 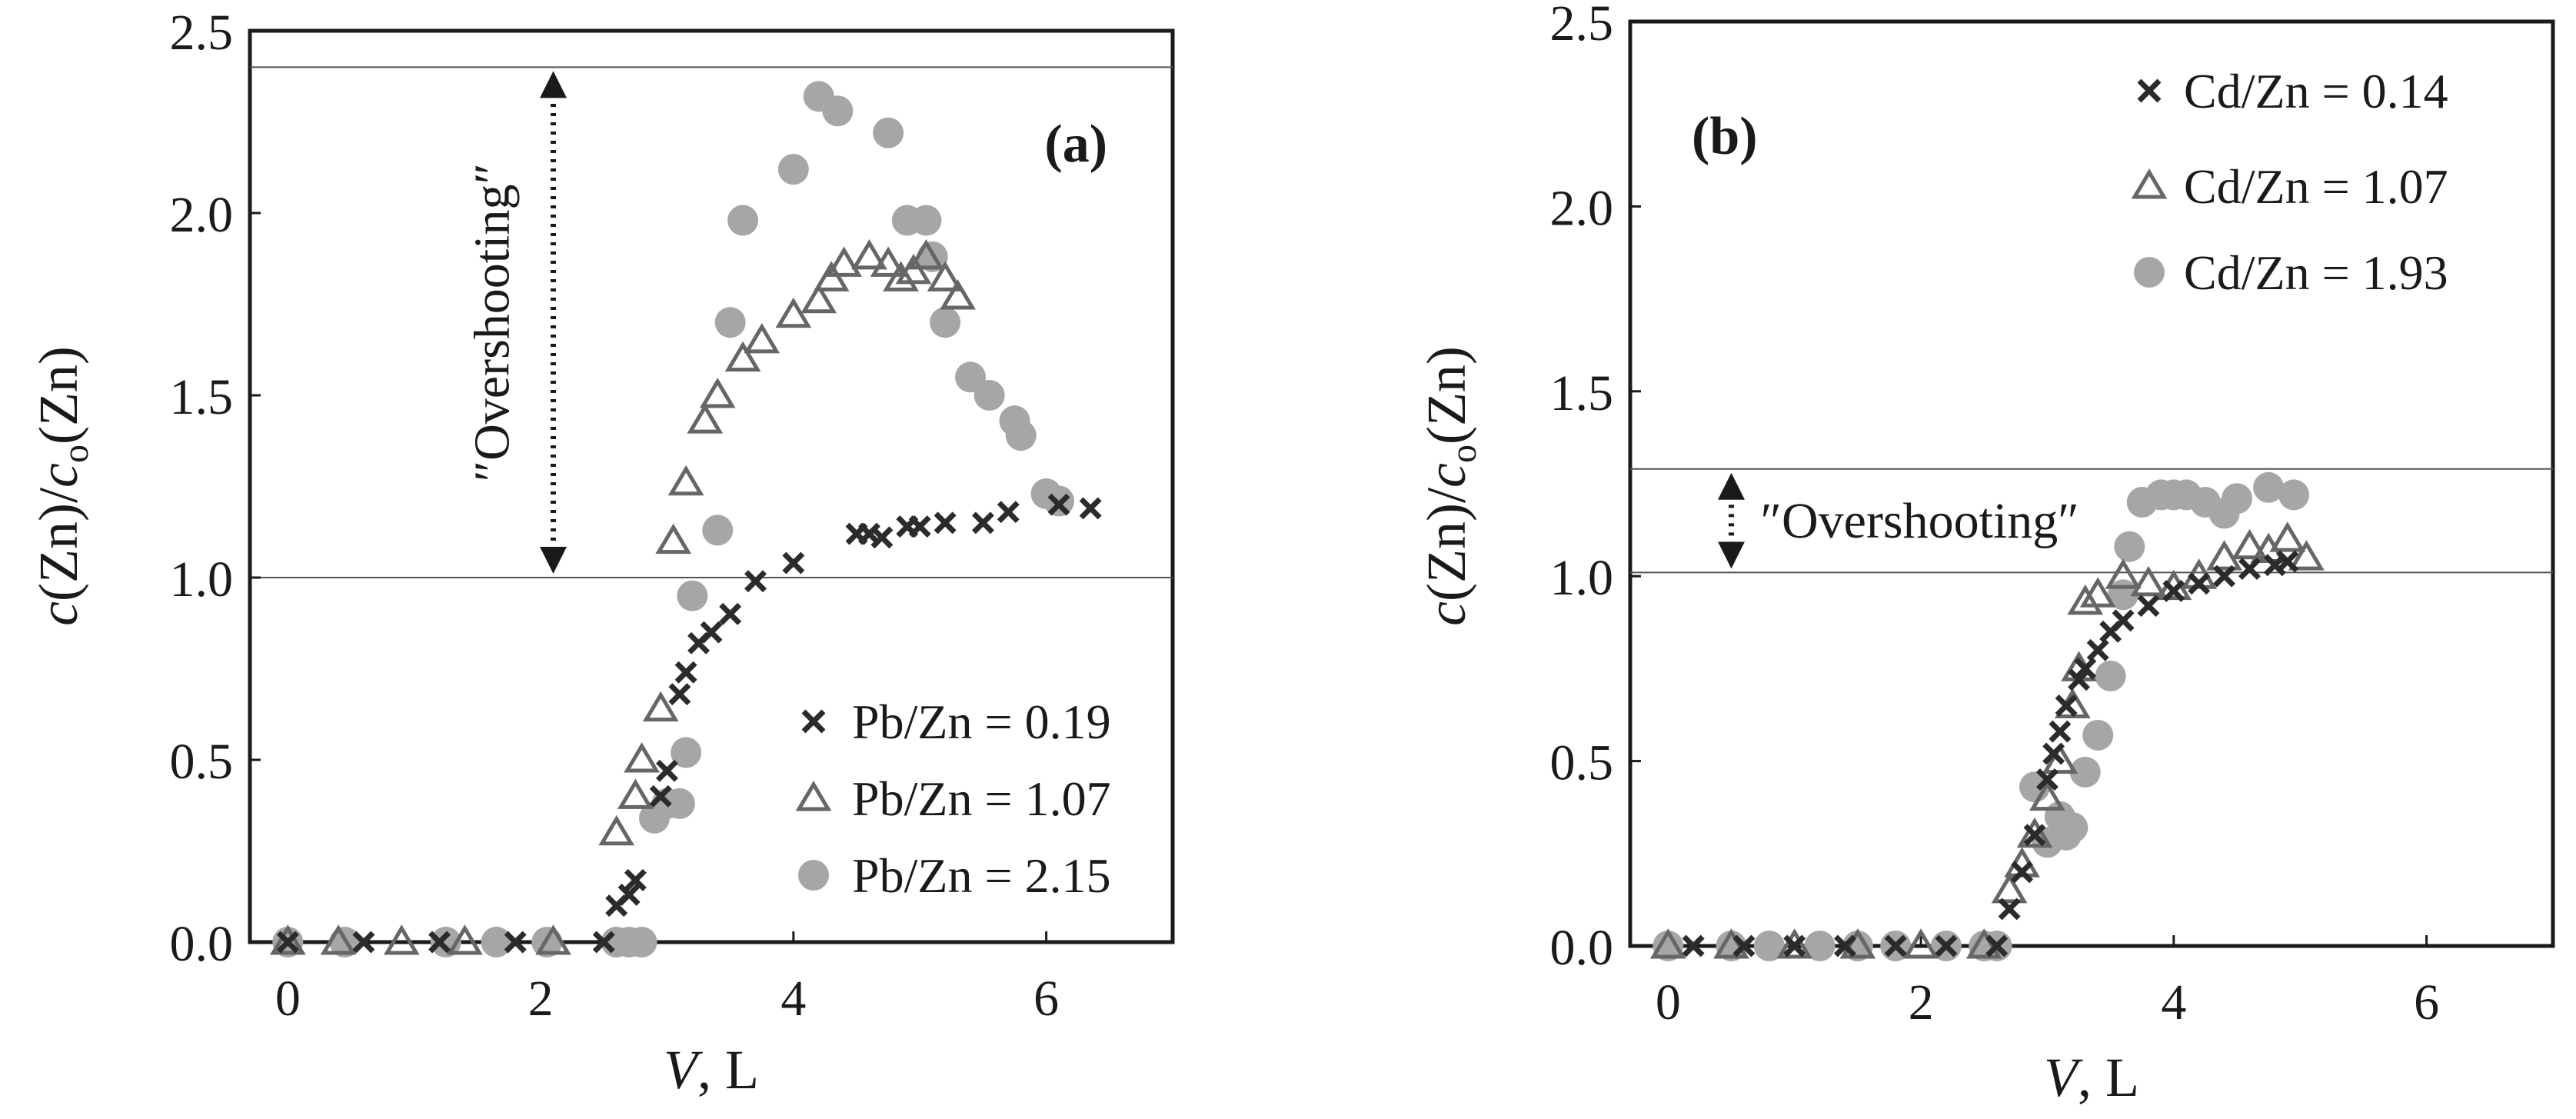 I want to click on legend-label: Pb/Zn = 2.15, so click(x=982, y=876).